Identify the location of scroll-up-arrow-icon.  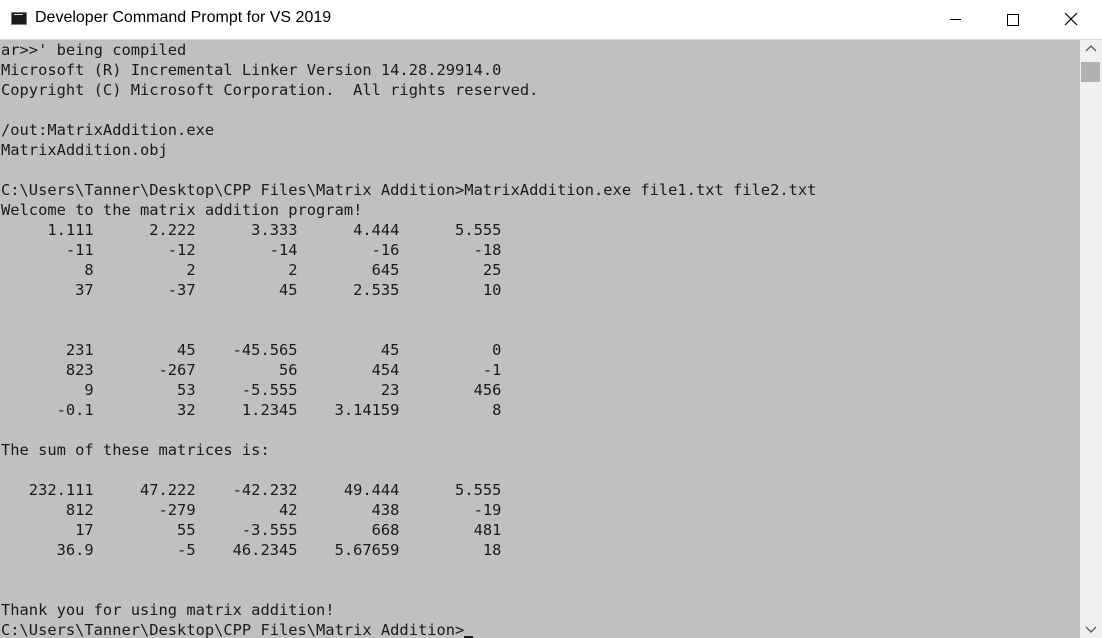
(1091, 49).